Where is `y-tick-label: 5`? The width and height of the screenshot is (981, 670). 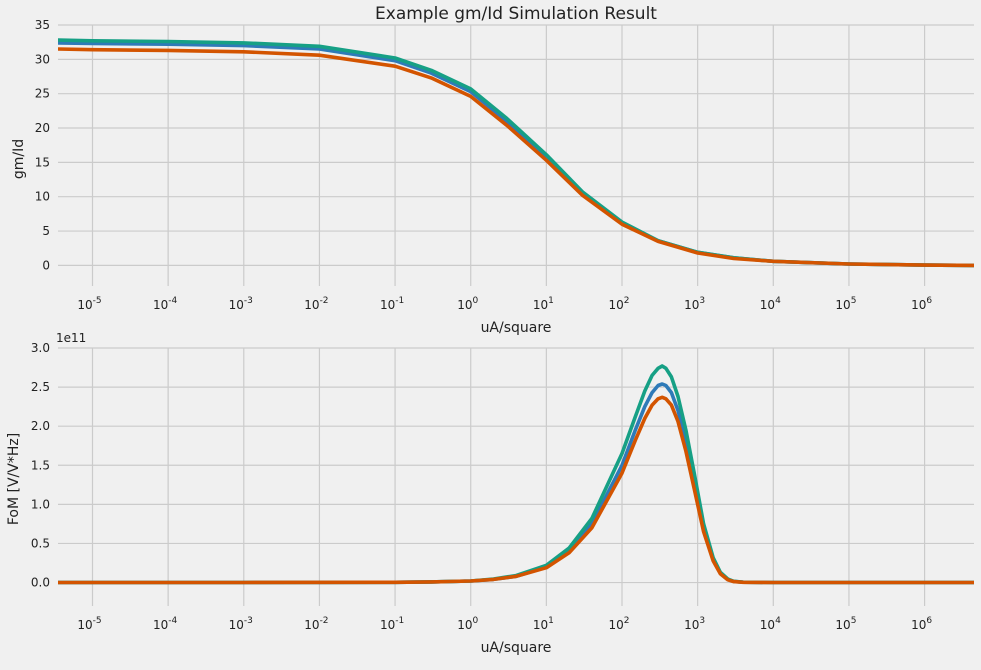
y-tick-label: 5 is located at coordinates (46, 231).